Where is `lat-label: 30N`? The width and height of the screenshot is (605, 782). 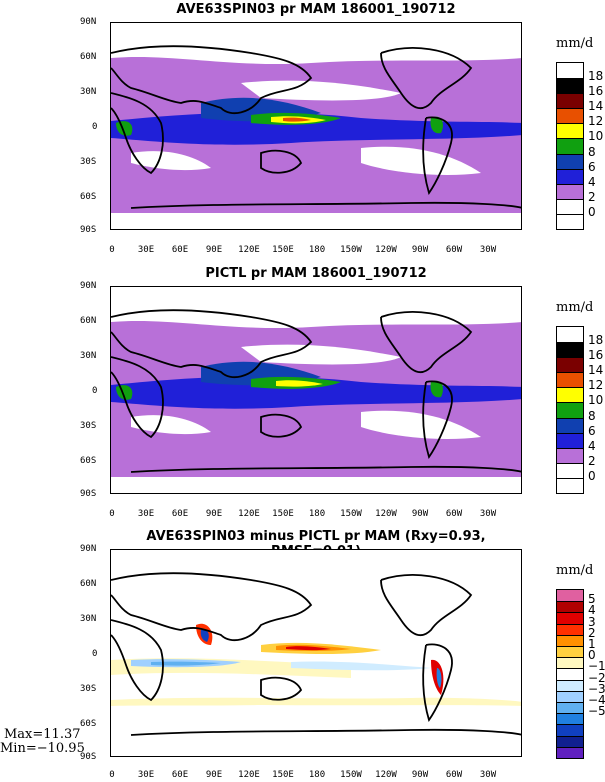 lat-label: 30N is located at coordinates (88, 356).